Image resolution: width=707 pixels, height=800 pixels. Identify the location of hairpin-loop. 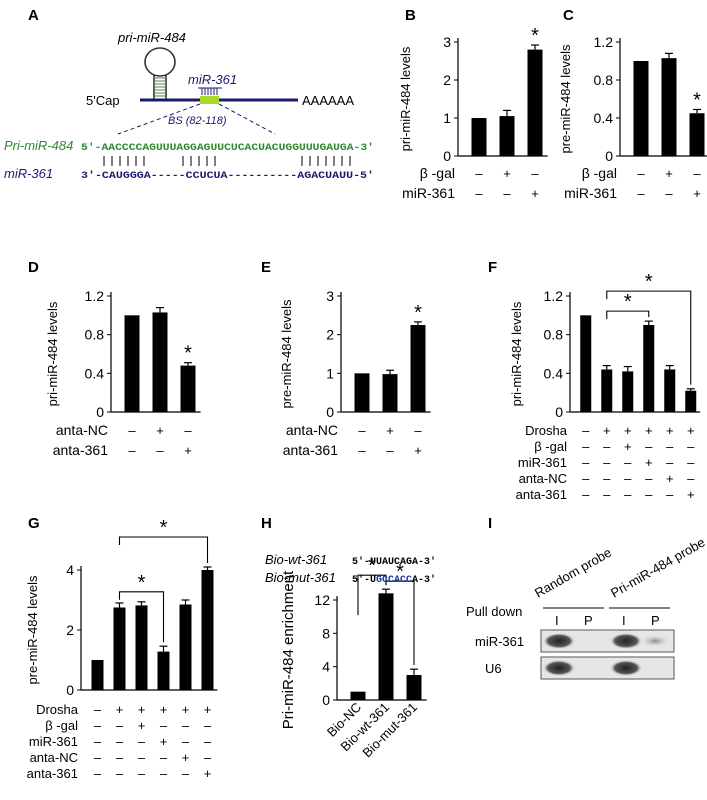
(160, 62).